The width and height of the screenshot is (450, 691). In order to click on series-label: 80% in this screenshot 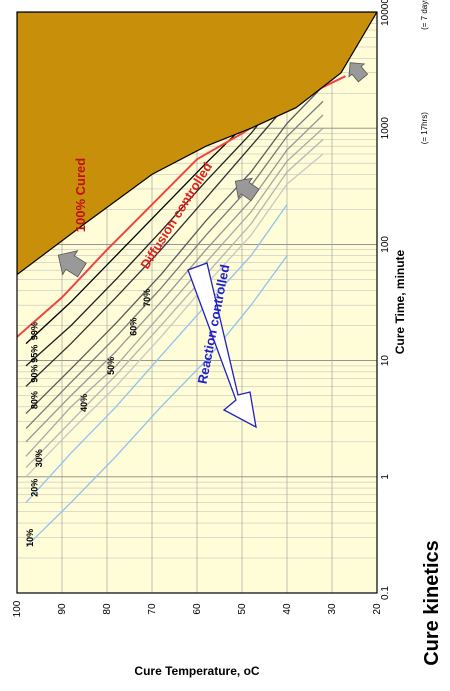, I will do `click(35, 400)`.